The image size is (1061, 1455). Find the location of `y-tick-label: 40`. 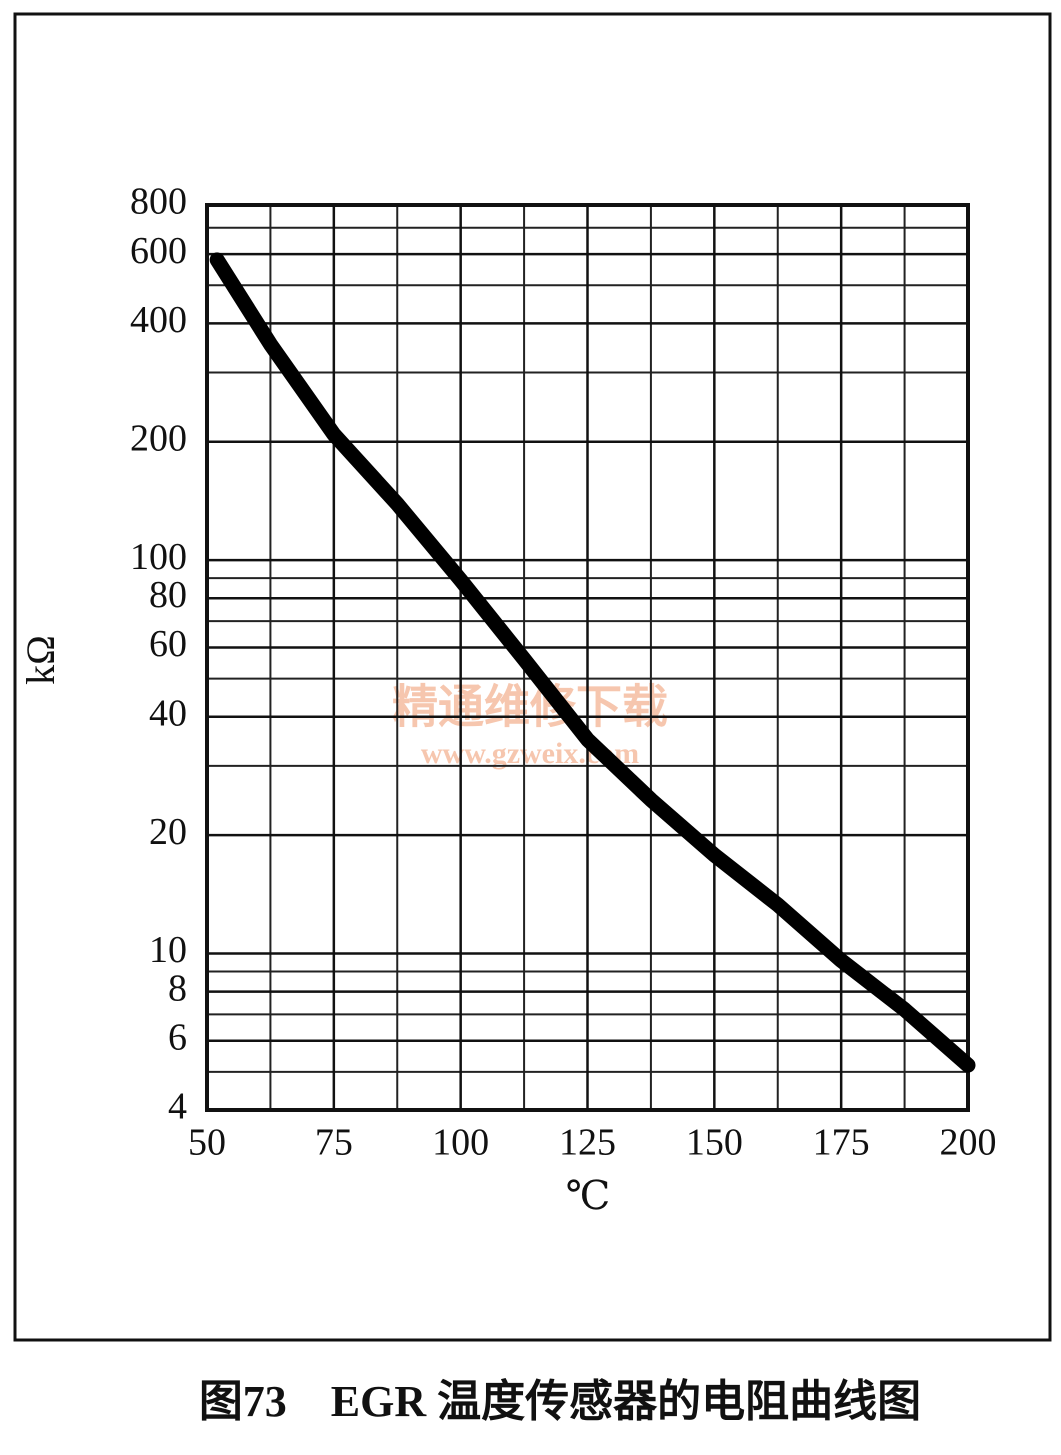

y-tick-label: 40 is located at coordinates (168, 713).